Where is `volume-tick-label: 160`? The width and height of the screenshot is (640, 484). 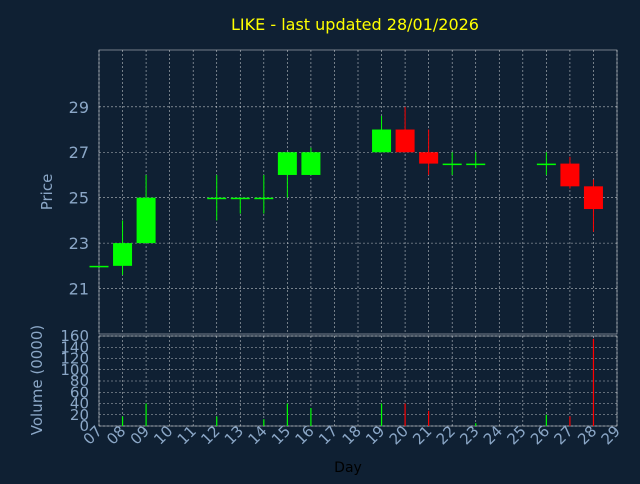 volume-tick-label: 160 is located at coordinates (74, 336).